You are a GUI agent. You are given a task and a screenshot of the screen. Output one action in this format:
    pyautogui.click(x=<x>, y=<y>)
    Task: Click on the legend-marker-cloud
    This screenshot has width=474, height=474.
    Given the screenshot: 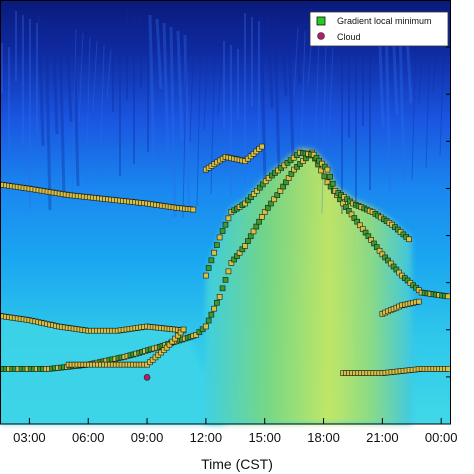 What is the action you would take?
    pyautogui.click(x=321, y=36)
    